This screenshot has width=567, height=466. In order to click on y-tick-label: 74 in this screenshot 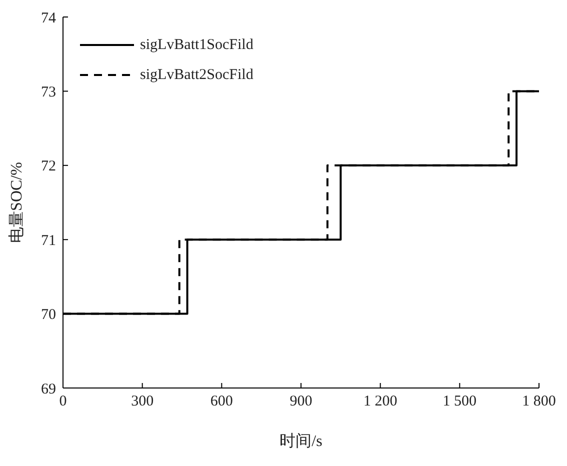, I will do `click(48, 18)`.